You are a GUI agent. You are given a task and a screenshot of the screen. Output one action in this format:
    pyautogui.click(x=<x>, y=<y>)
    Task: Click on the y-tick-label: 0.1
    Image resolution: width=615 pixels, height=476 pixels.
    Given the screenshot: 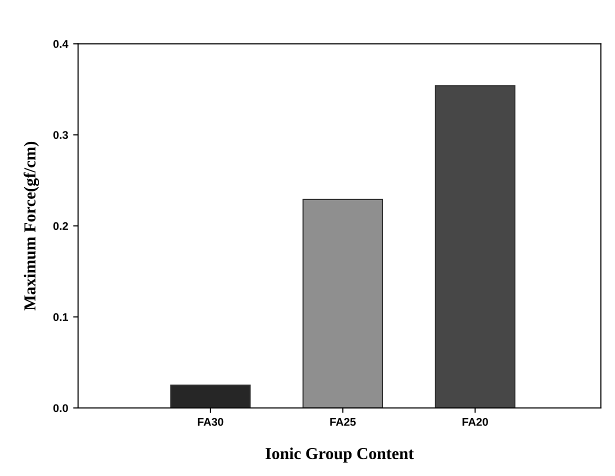 What is the action you would take?
    pyautogui.click(x=60, y=317)
    